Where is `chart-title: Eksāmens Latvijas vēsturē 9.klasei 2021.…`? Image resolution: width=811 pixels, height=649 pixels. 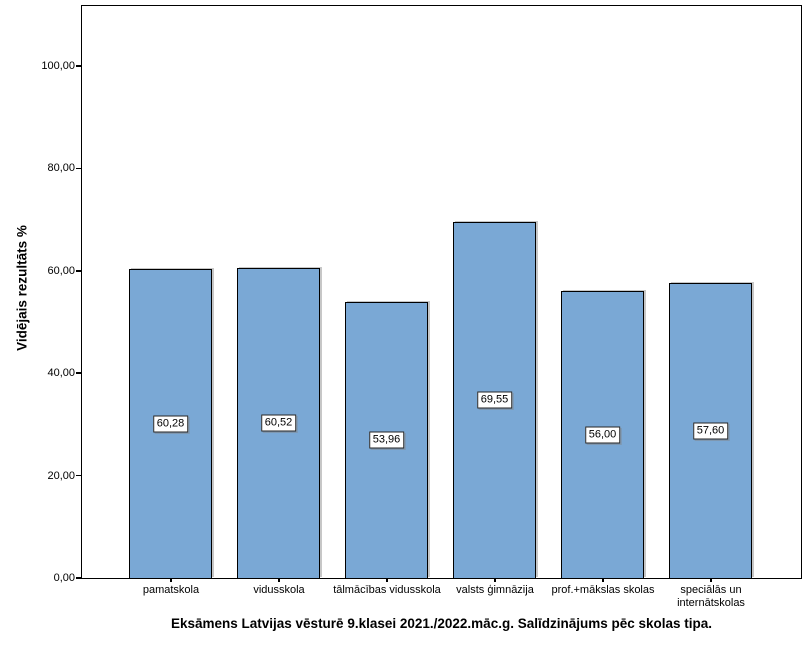 chart-title: Eksāmens Latvijas vēsturē 9.klasei 2021.… is located at coordinates (441, 623).